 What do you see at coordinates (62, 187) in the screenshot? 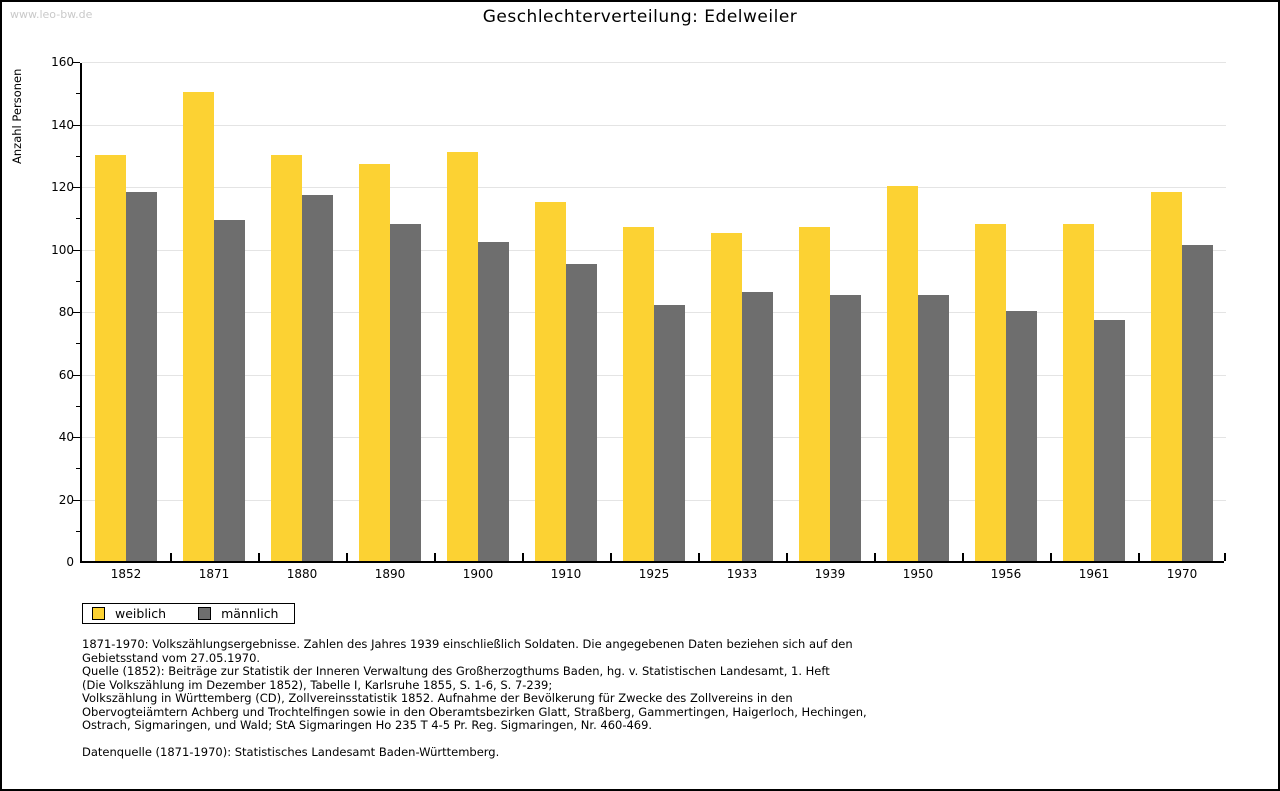
I see `y-tick-label: 120` at bounding box center [62, 187].